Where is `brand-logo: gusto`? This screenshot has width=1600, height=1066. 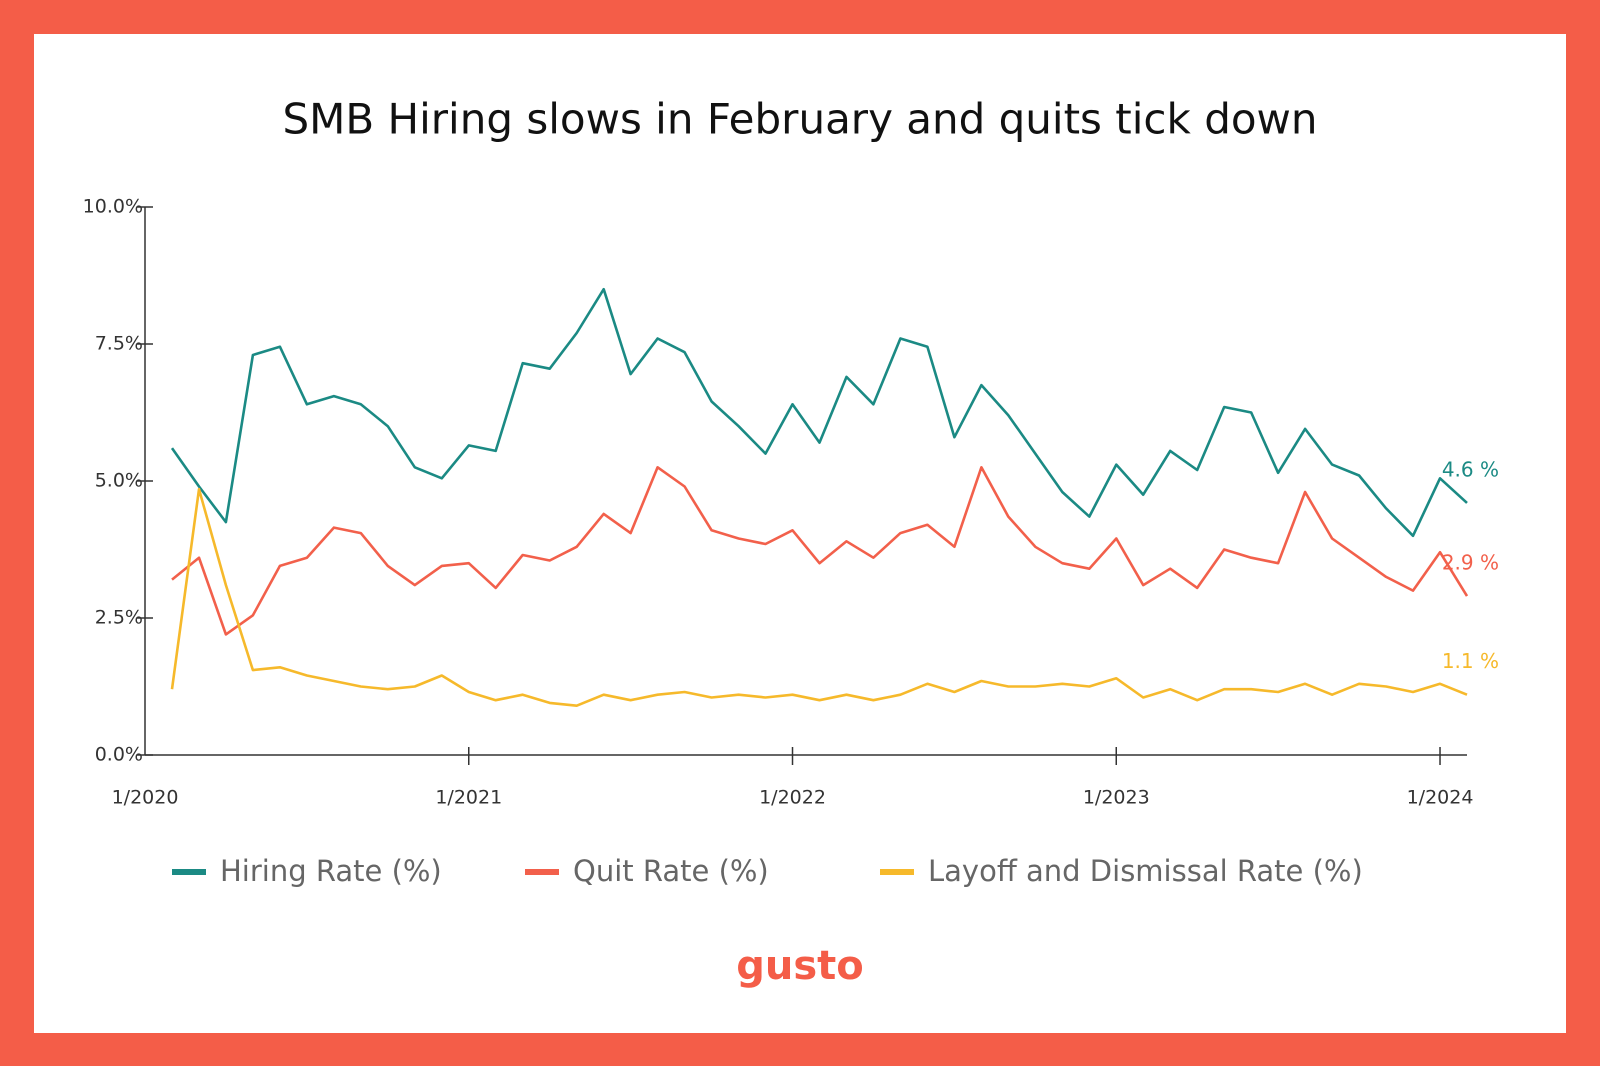 brand-logo: gusto is located at coordinates (800, 966).